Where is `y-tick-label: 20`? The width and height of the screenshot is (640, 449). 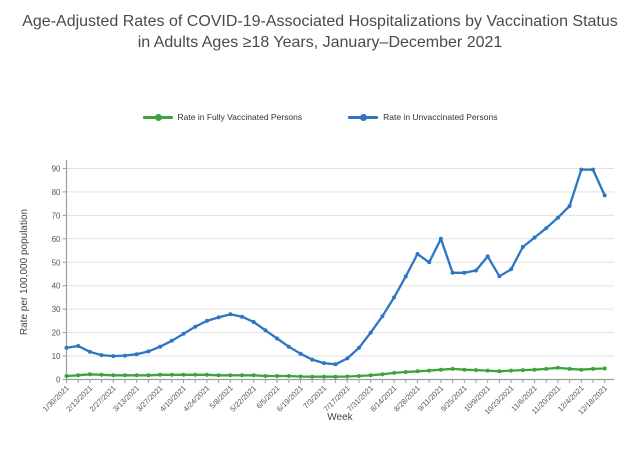
y-tick-label: 20 is located at coordinates (56, 333).